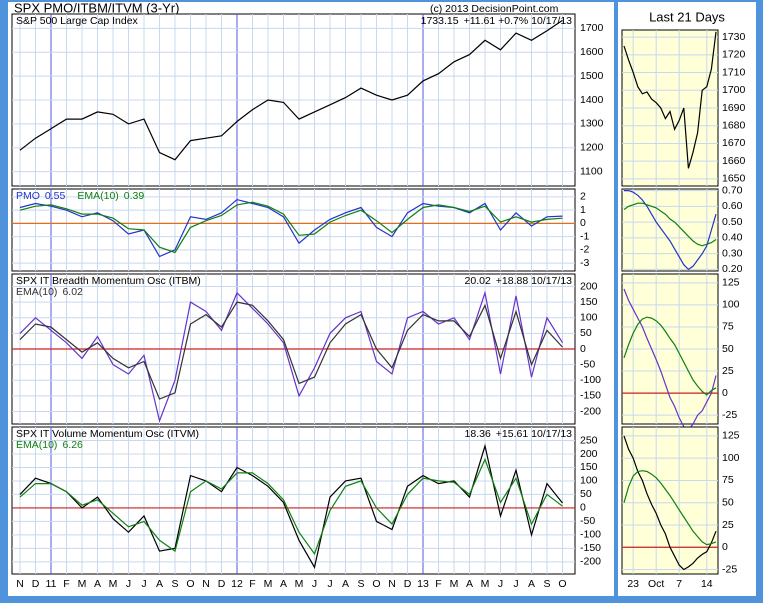 The image size is (763, 603). Describe the element at coordinates (72, 445) in the screenshot. I see `legend-value: 6.26` at that location.